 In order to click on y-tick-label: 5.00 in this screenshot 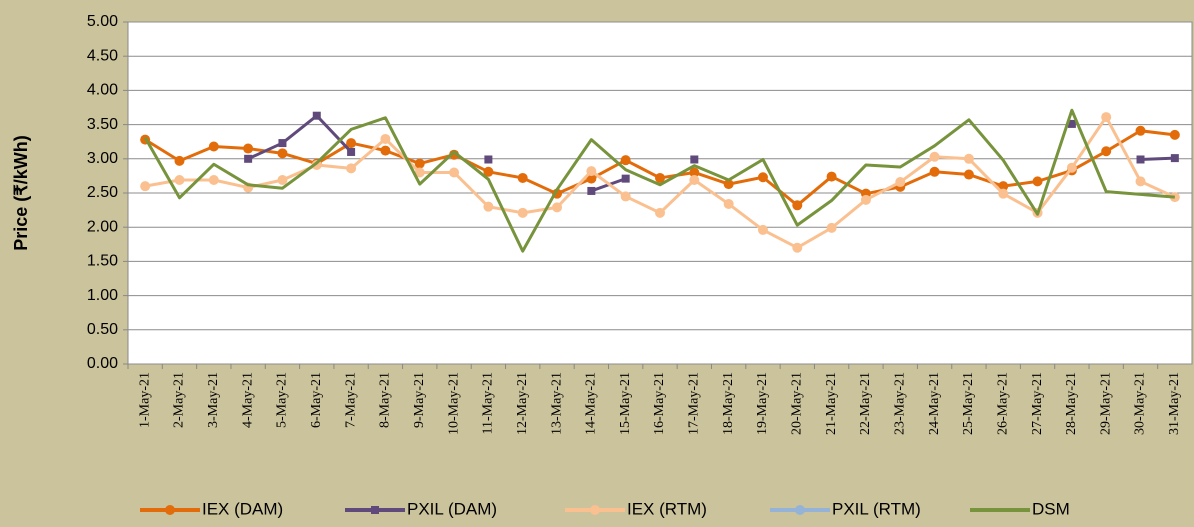, I will do `click(102, 21)`.